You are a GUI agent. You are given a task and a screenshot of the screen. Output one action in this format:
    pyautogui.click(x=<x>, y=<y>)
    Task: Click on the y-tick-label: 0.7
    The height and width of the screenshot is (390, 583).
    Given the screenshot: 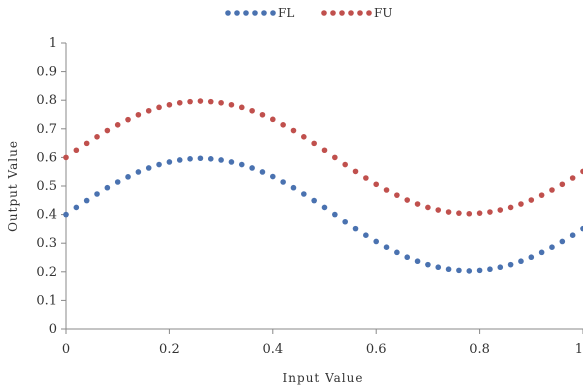 What is the action you would take?
    pyautogui.click(x=46, y=129)
    